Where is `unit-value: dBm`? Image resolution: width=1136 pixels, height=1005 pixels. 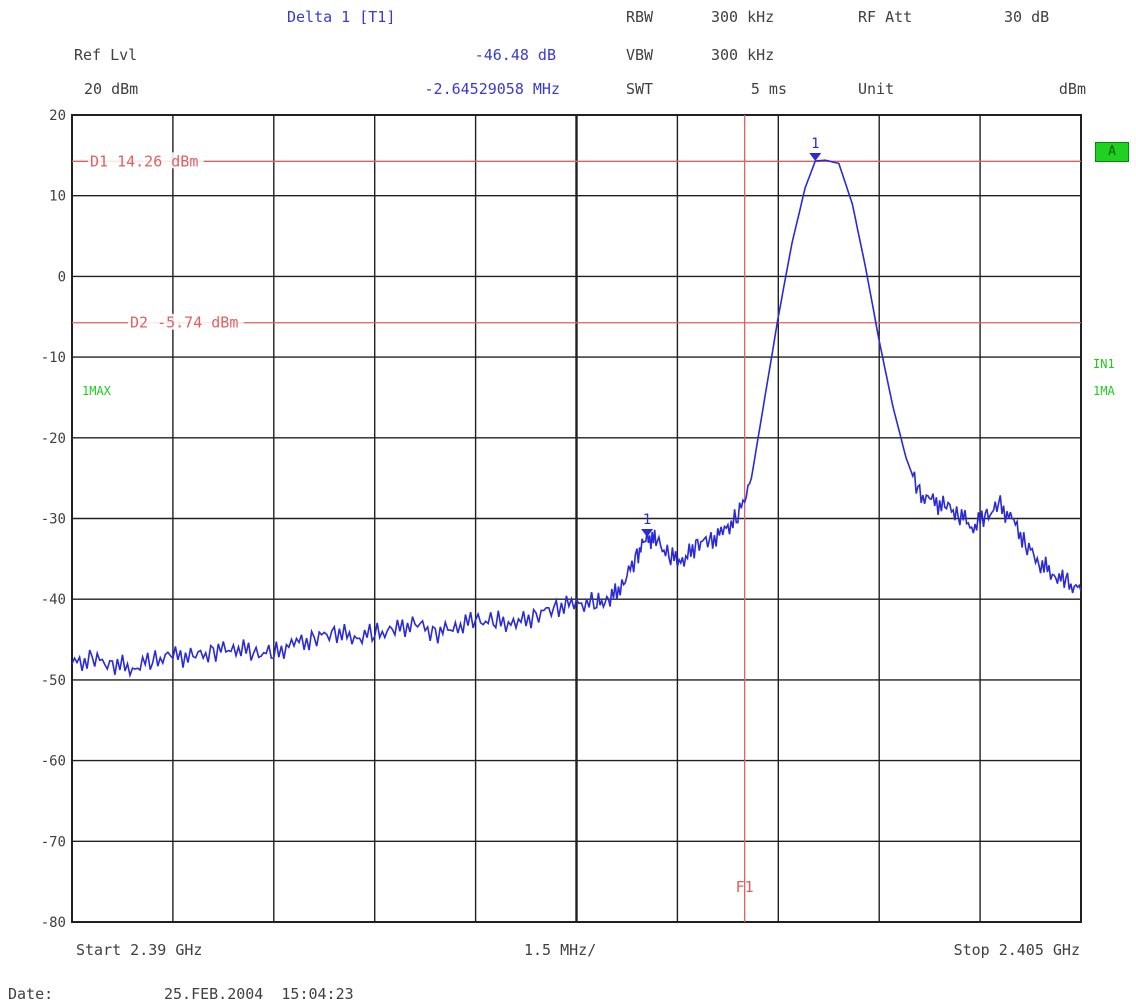 unit-value: dBm is located at coordinates (1072, 89).